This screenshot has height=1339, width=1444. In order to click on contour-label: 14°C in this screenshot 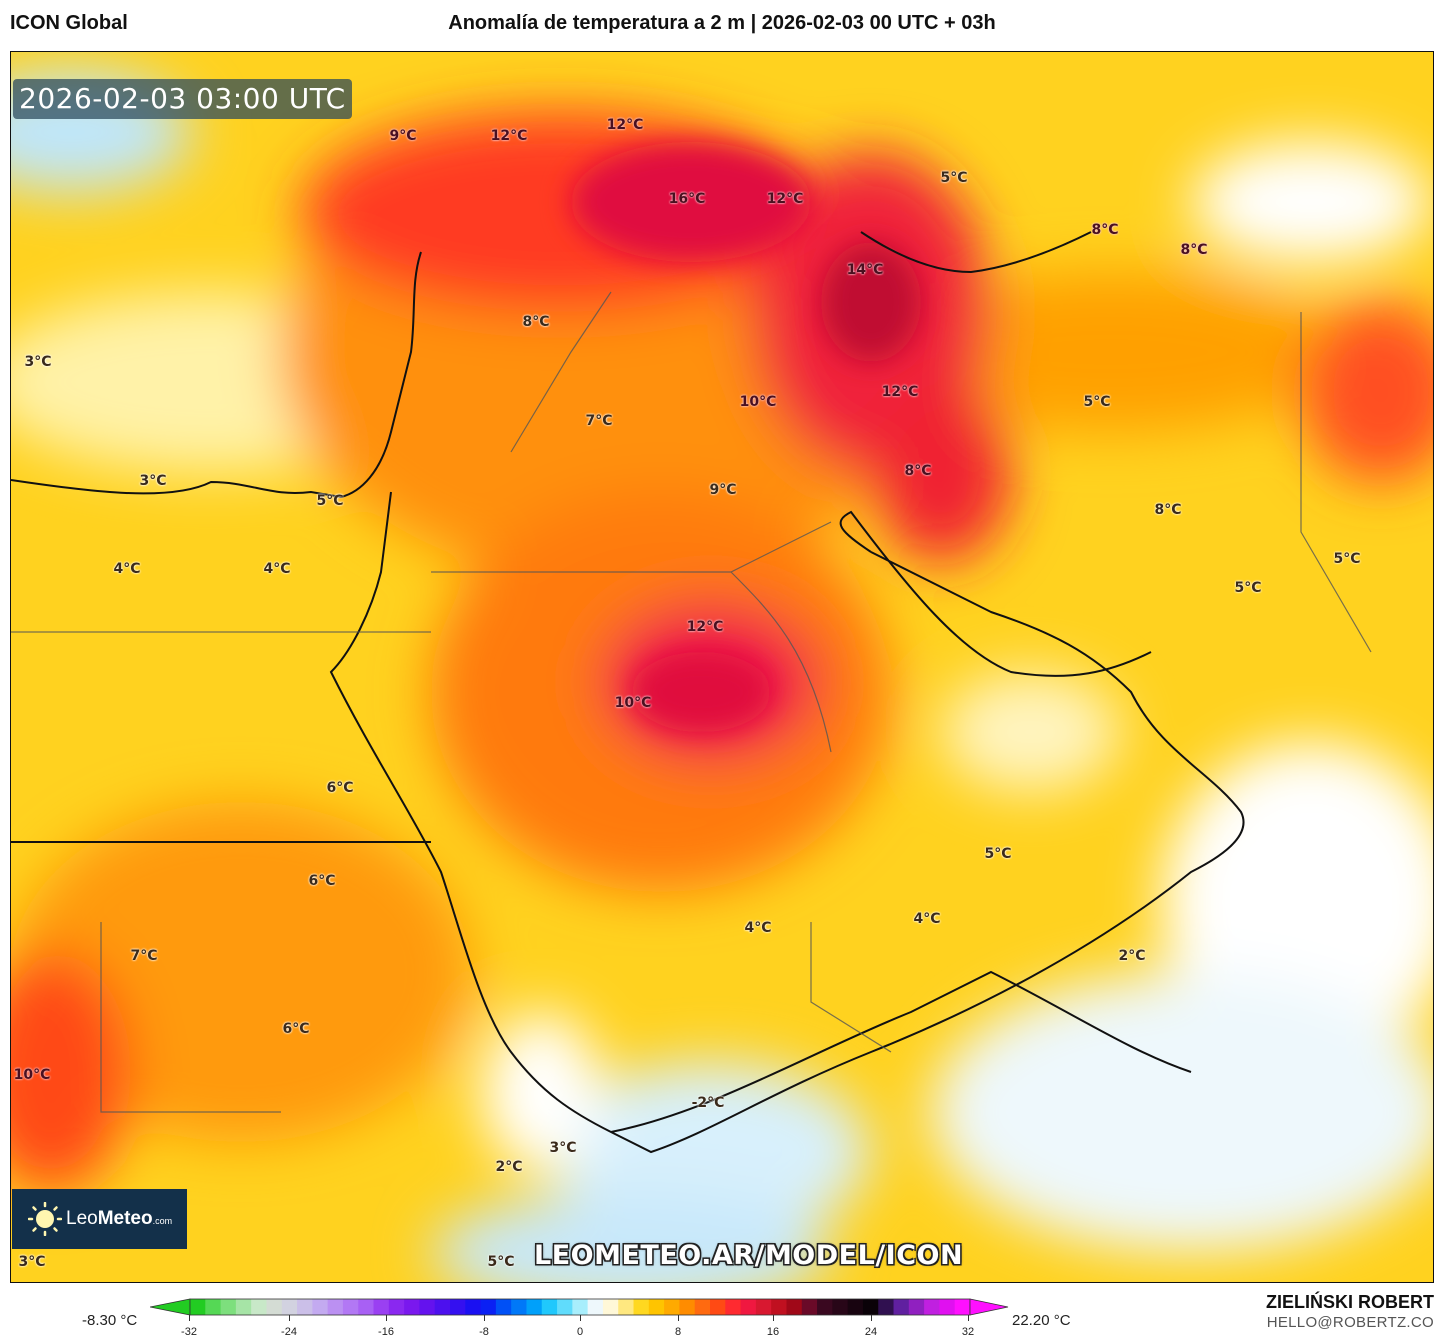, I will do `click(865, 270)`.